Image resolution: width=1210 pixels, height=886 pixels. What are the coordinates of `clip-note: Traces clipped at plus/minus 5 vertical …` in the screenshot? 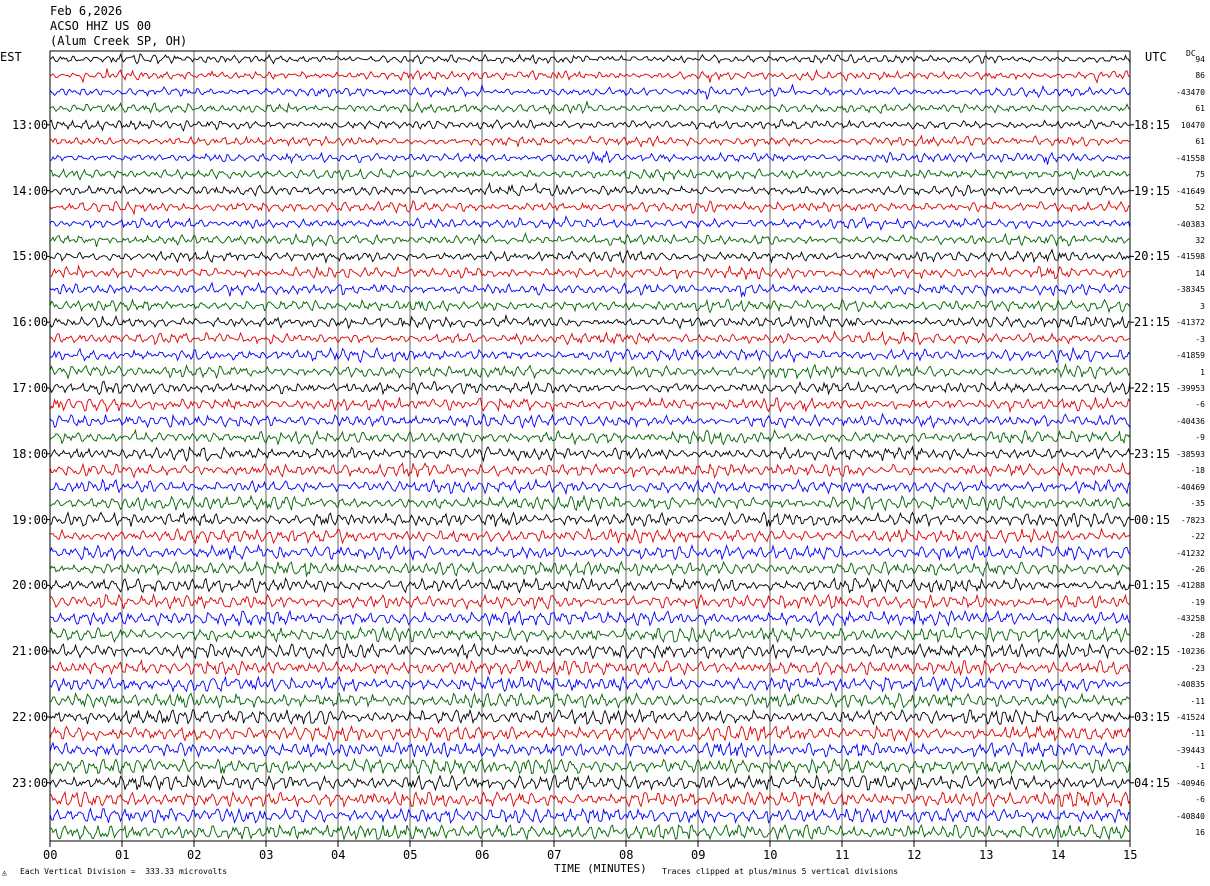 It's located at (780, 871).